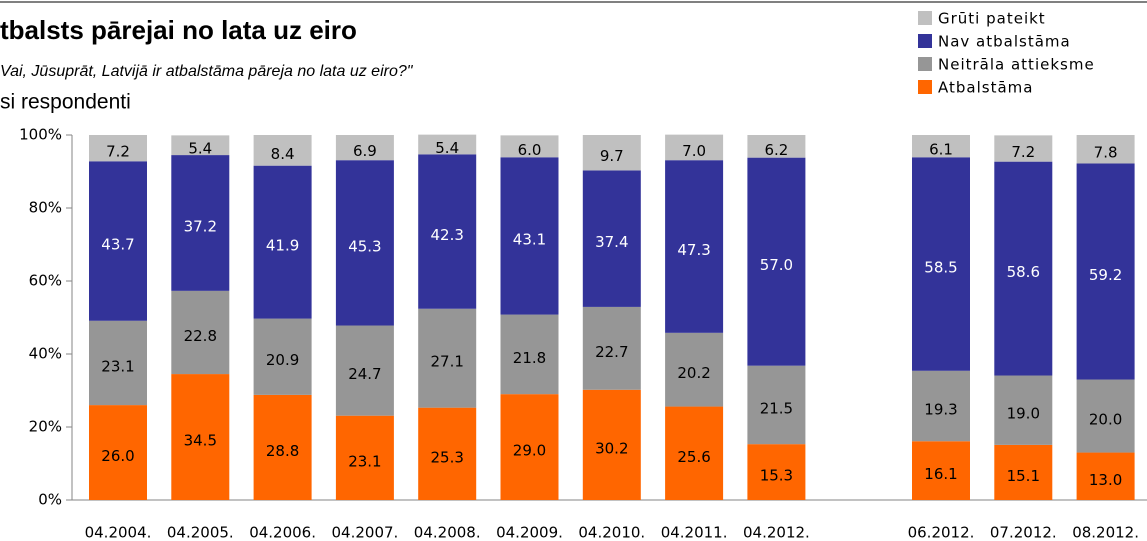  What do you see at coordinates (117, 456) in the screenshot?
I see `data-label: 26.0` at bounding box center [117, 456].